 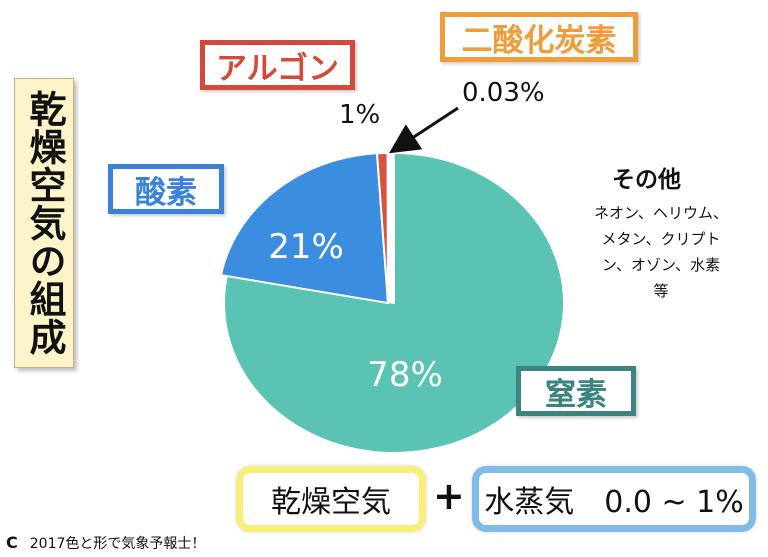 What do you see at coordinates (331, 499) in the screenshot?
I see `dry-air-box: 乾燥空気` at bounding box center [331, 499].